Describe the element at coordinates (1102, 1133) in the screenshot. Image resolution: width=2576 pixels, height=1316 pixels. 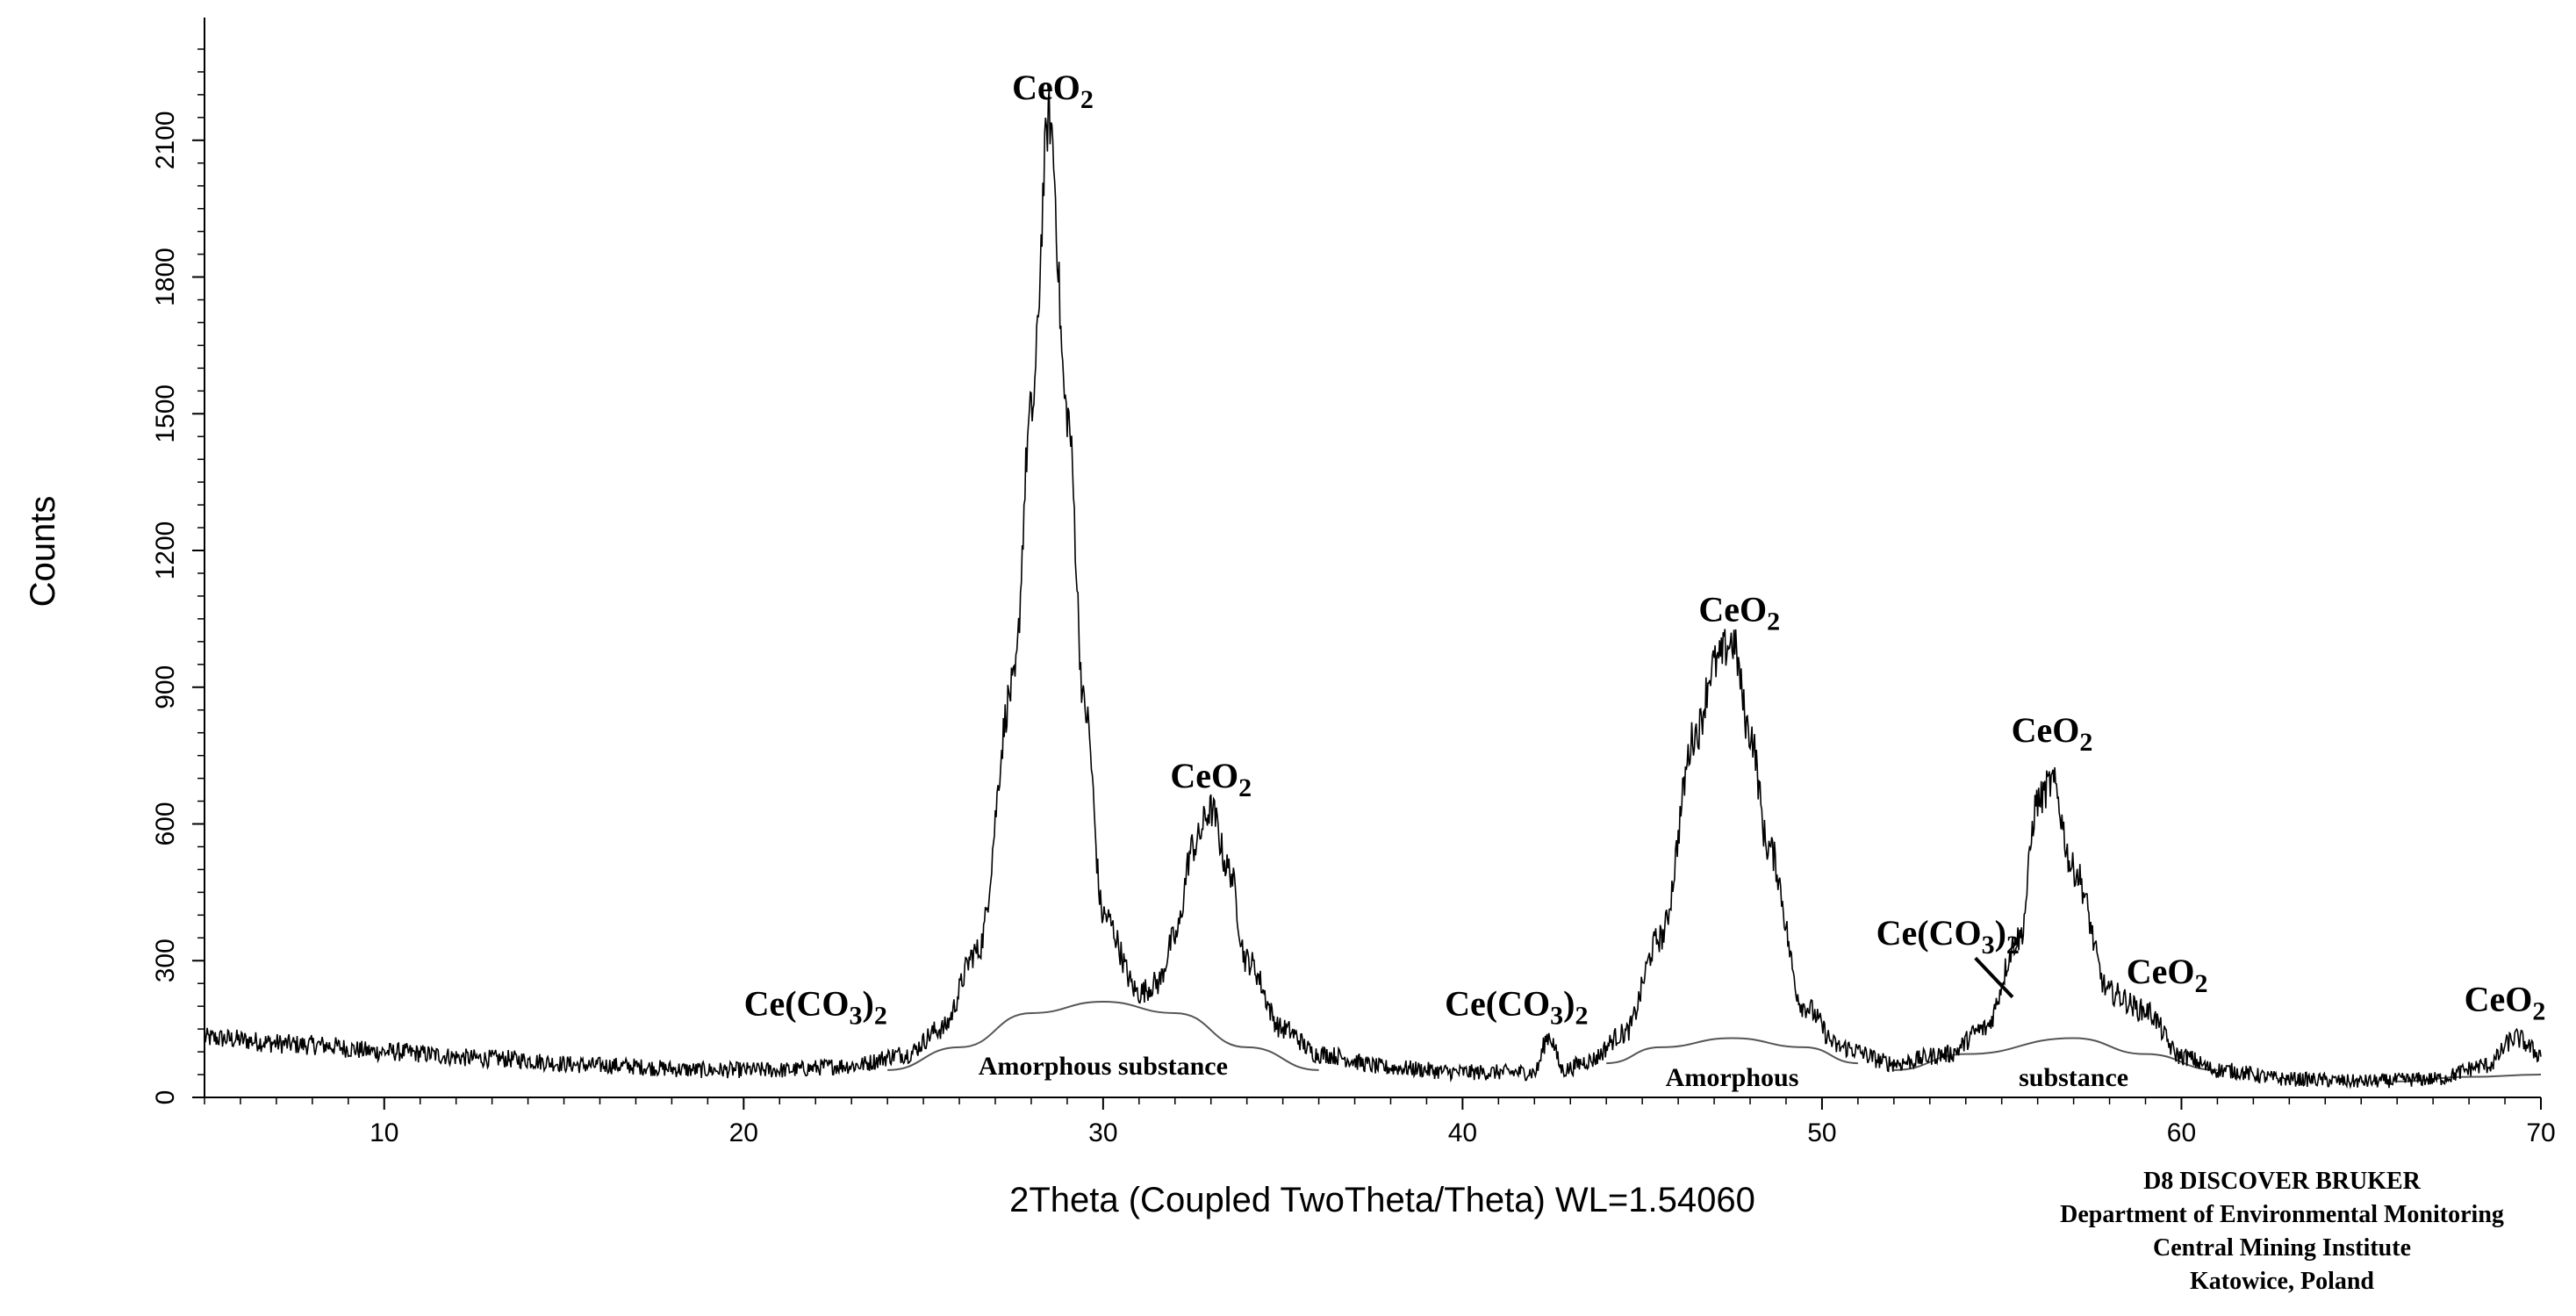
I see `x-tick-label: 30` at that location.